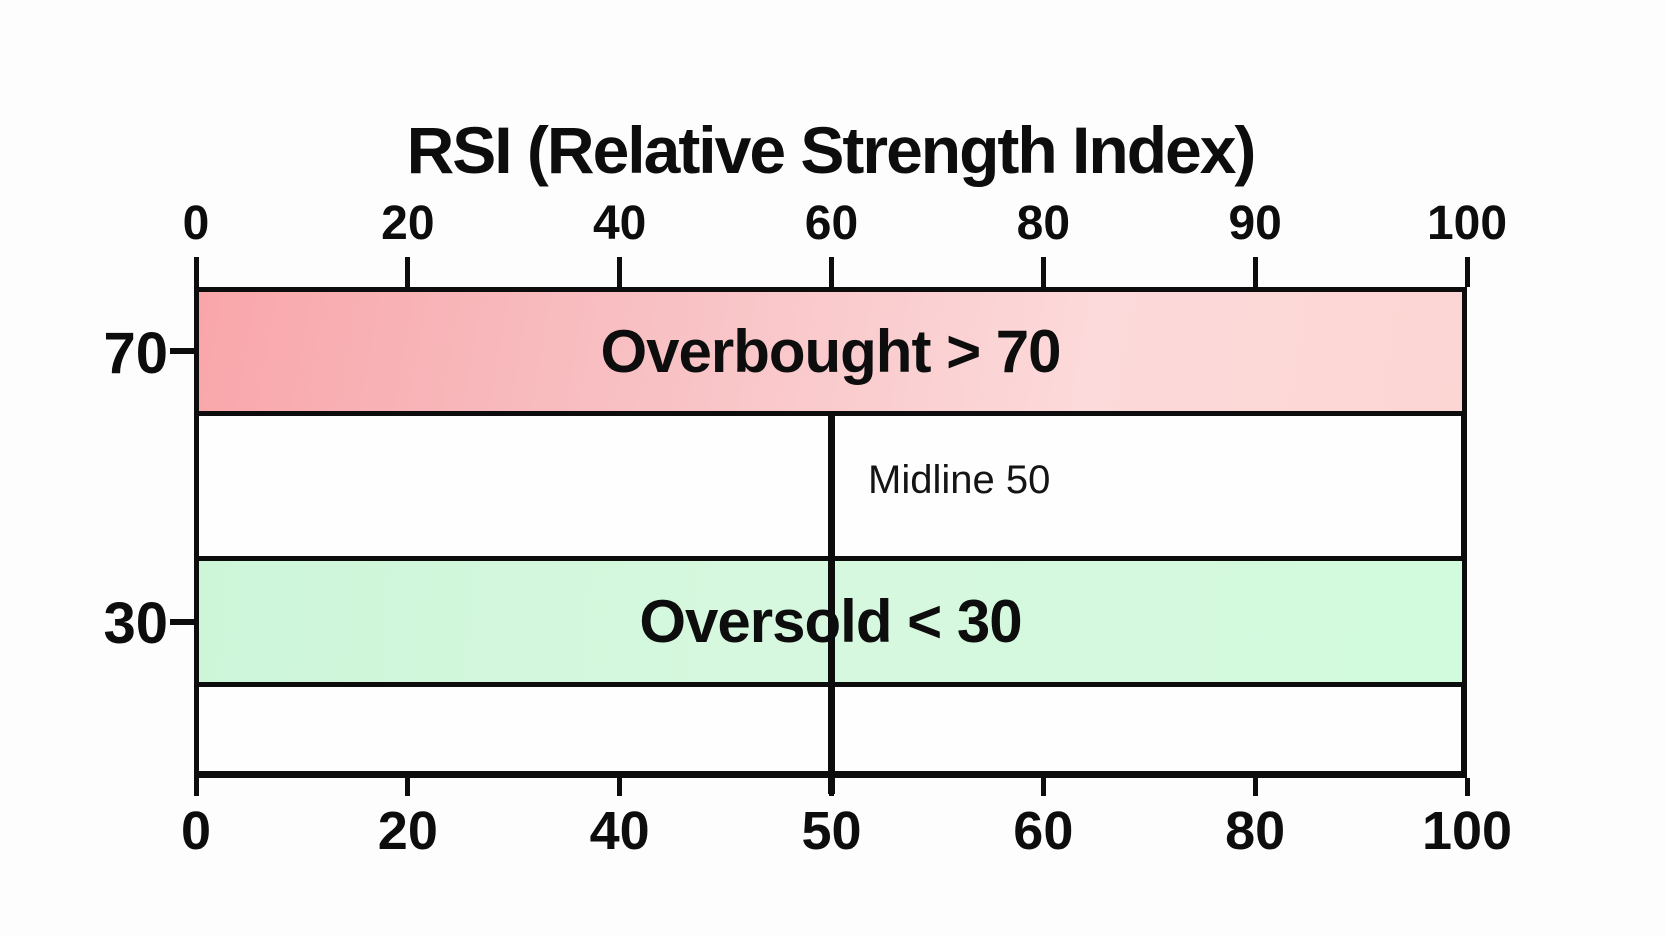 The width and height of the screenshot is (1666, 937). I want to click on chart-title: RSI (Relative Strength Index), so click(831, 150).